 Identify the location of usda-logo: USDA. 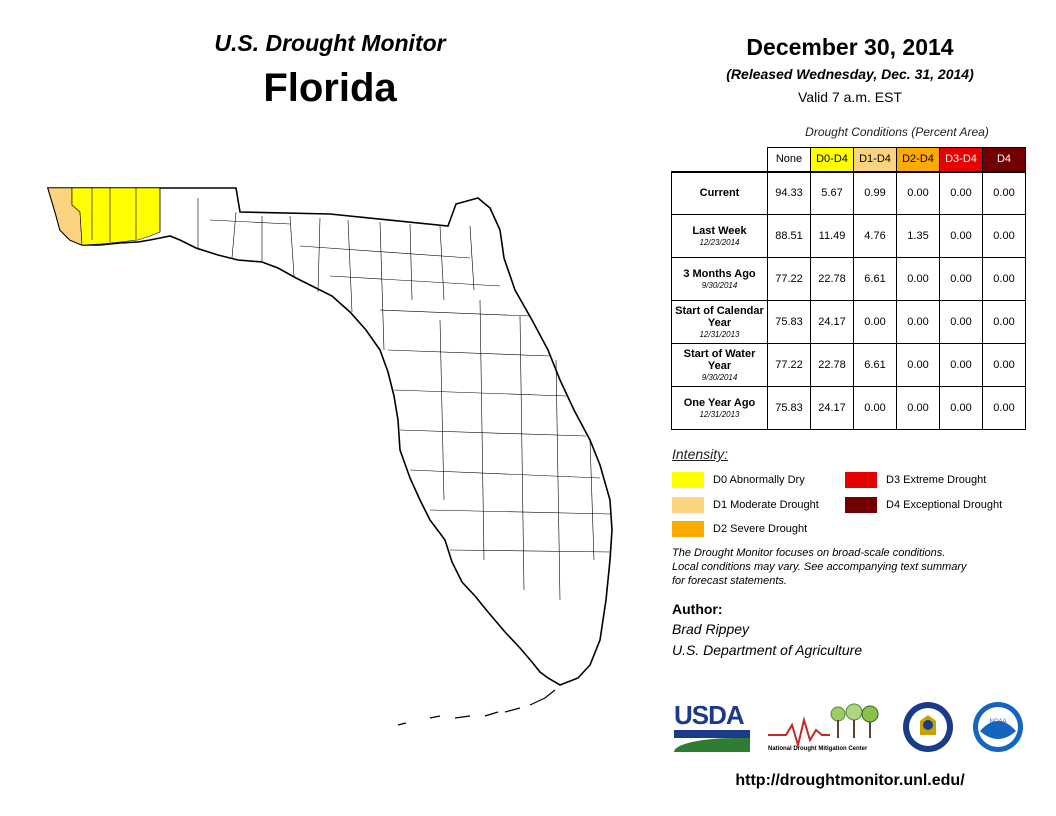
(712, 728).